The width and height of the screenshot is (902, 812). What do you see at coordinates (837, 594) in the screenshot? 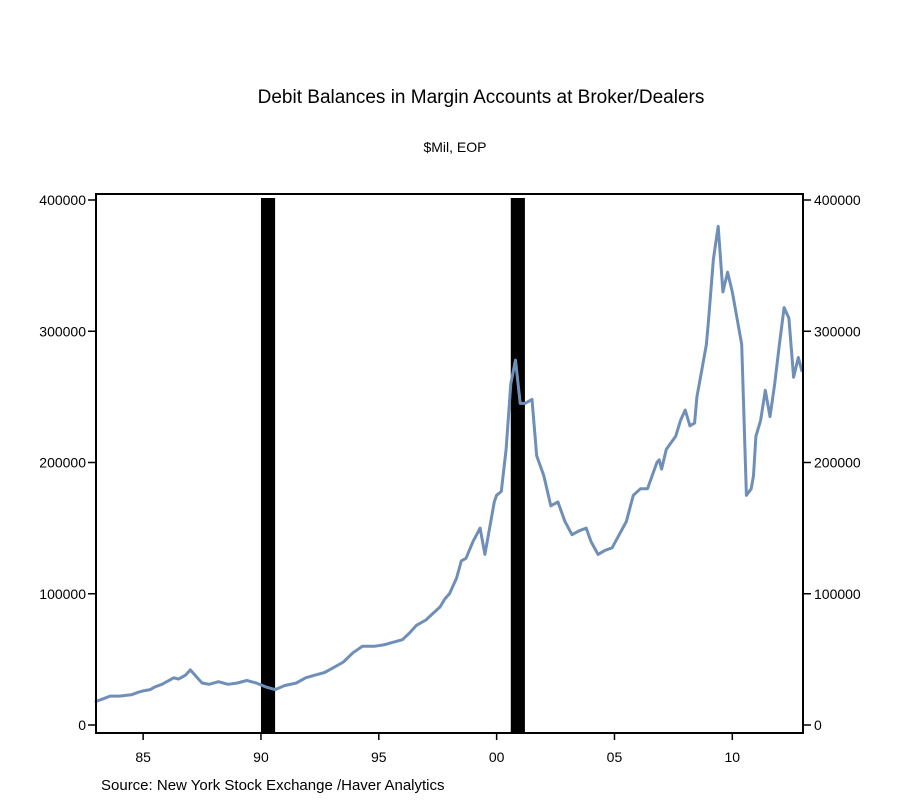
I see `y-tick-label-right: 100000` at bounding box center [837, 594].